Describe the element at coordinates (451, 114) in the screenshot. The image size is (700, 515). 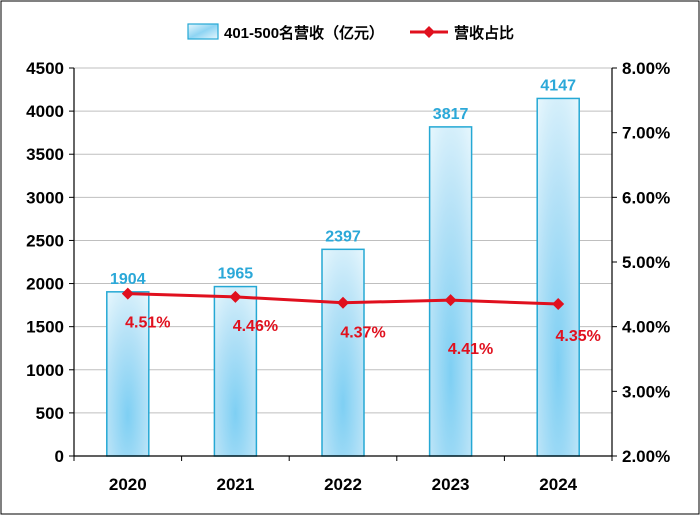
I see `bar-value-label: 3817` at that location.